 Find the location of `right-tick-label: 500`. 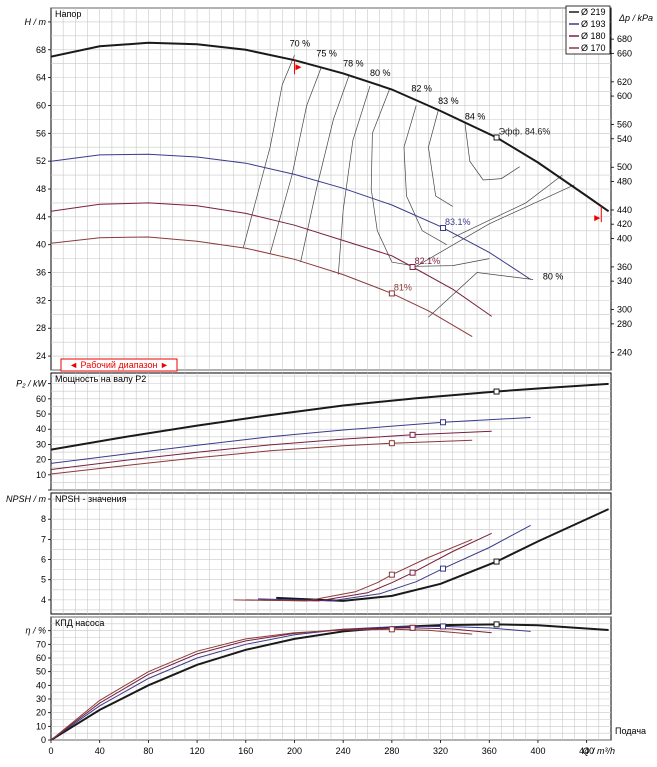

right-tick-label: 500 is located at coordinates (624, 167).